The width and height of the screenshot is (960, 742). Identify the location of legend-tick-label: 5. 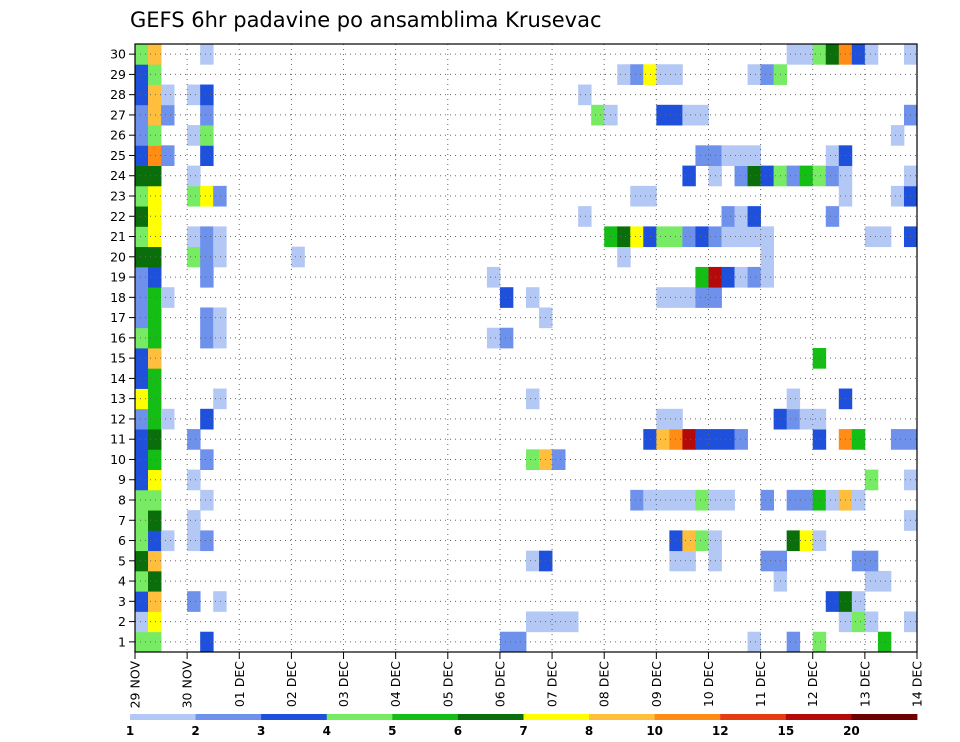
(392, 731).